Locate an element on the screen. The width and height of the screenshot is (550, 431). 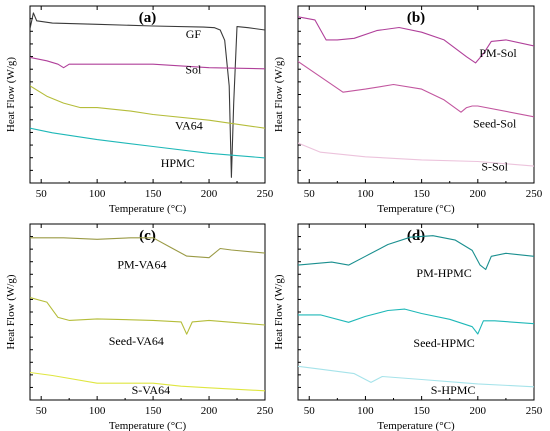
series-label: VA64 is located at coordinates (189, 125).